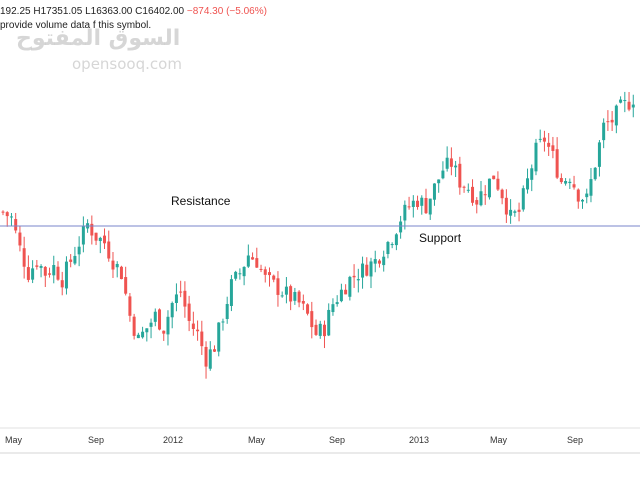 This screenshot has width=640, height=480. What do you see at coordinates (127, 64) in the screenshot?
I see `watermark-latin: opensooq.com` at bounding box center [127, 64].